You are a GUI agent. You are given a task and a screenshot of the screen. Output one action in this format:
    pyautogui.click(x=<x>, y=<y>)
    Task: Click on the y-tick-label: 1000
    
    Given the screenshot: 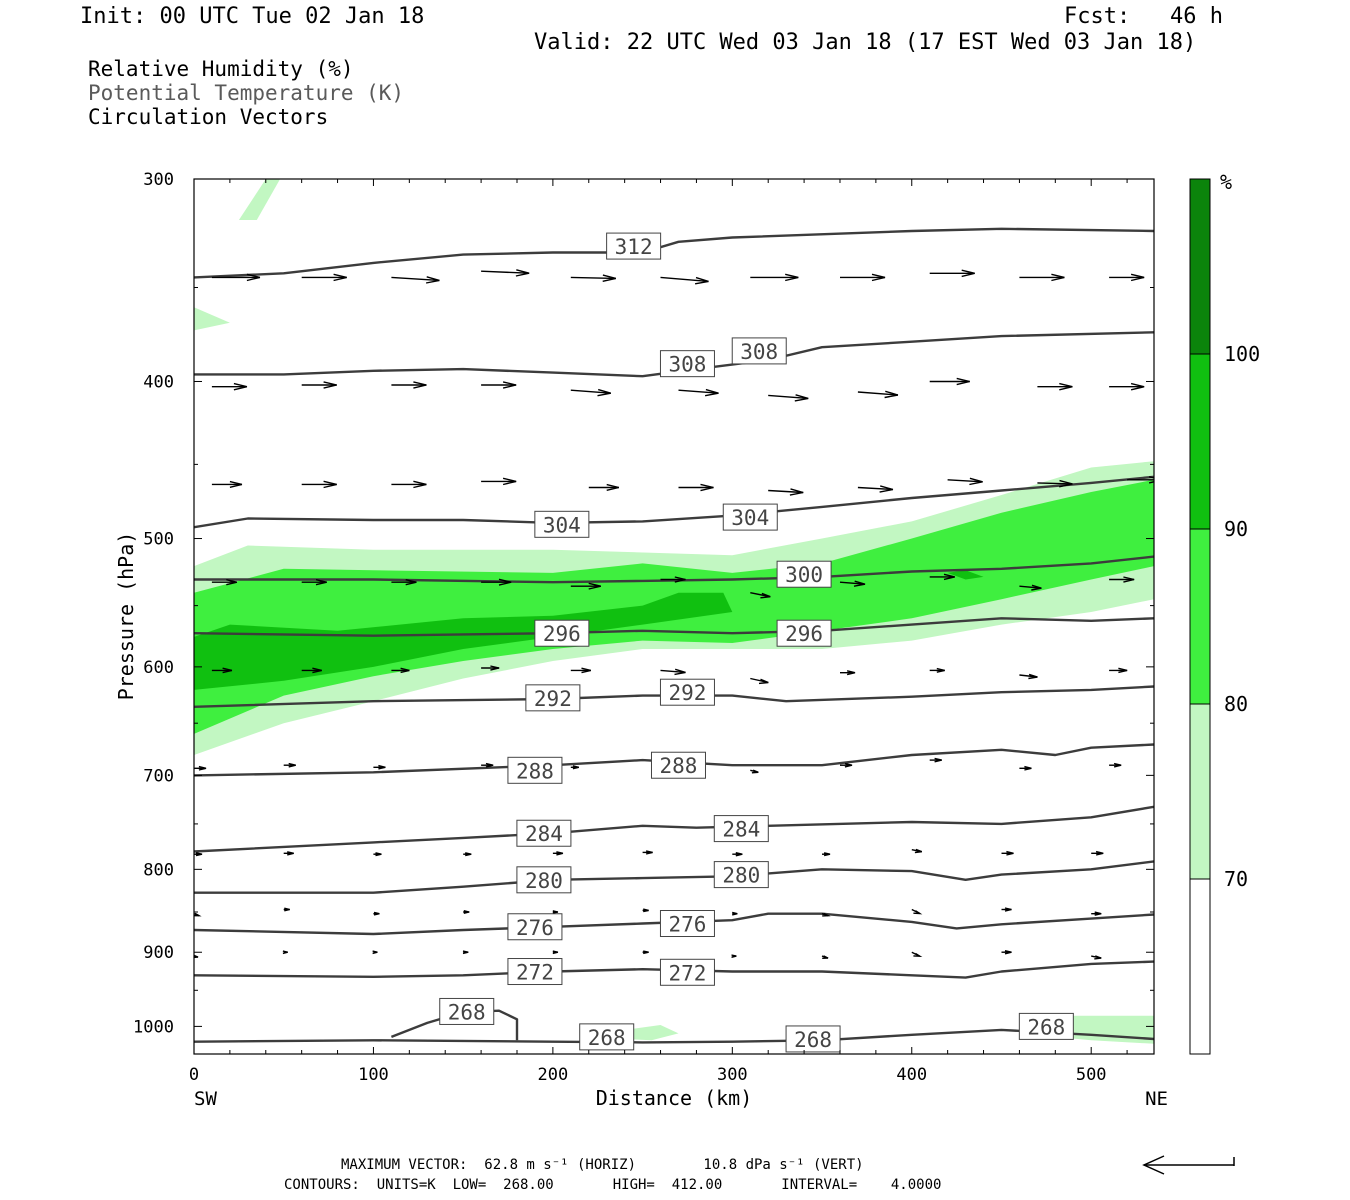 What is the action you would take?
    pyautogui.click(x=153, y=1027)
    